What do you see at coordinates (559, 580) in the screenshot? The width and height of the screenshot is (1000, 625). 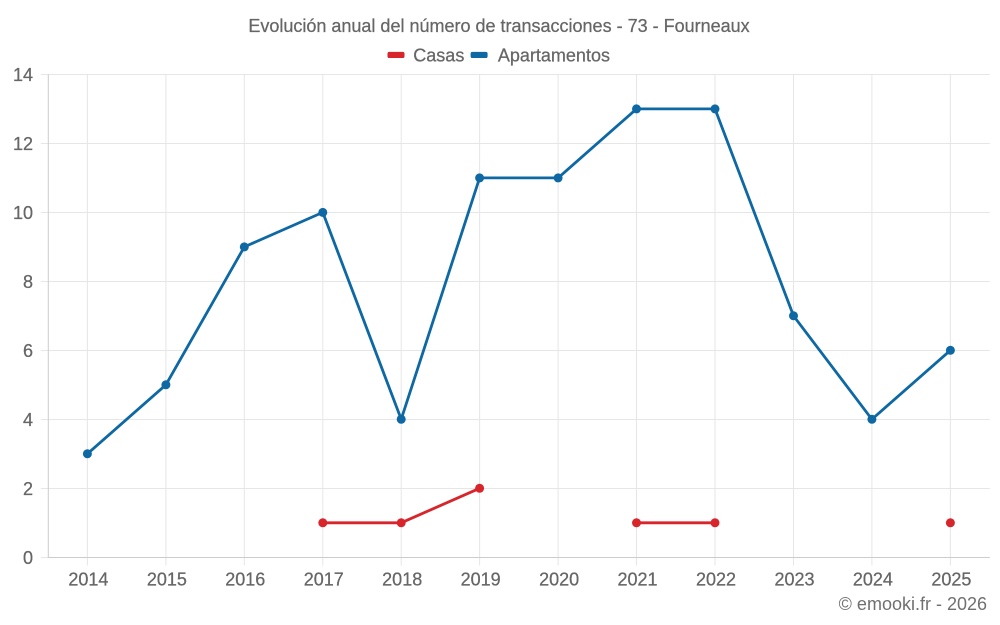 I see `svg-text: 2020` at bounding box center [559, 580].